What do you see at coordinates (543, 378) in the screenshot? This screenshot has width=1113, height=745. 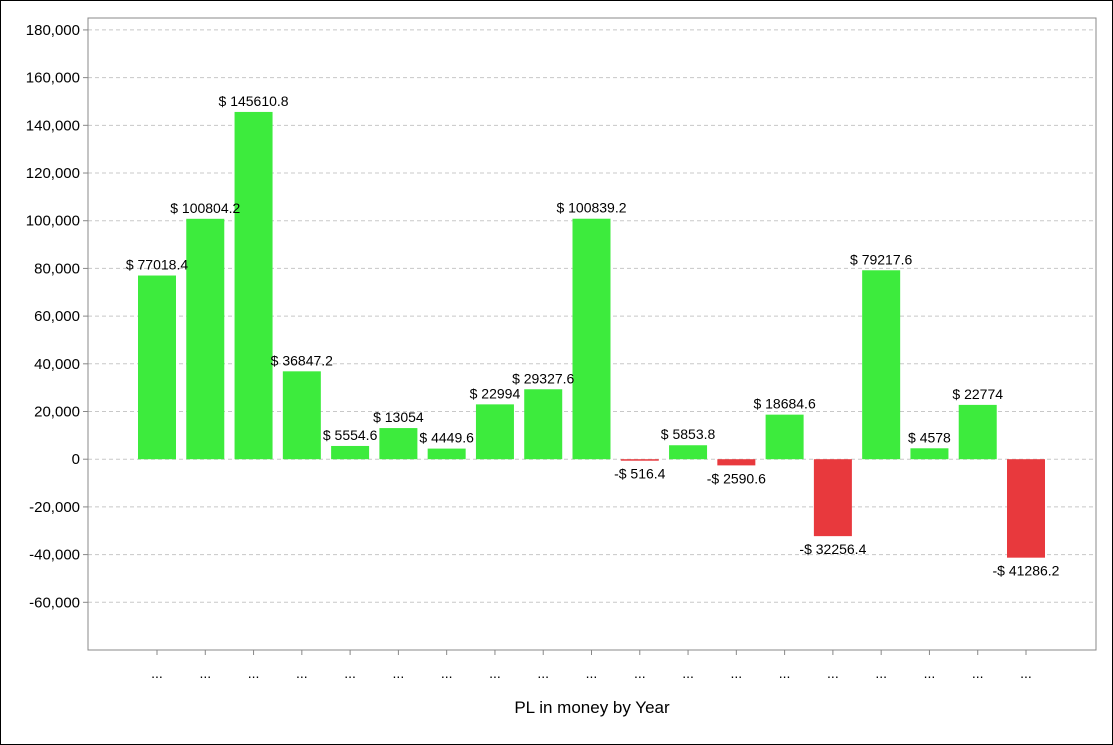 I see `data-label: $ 29327.6` at bounding box center [543, 378].